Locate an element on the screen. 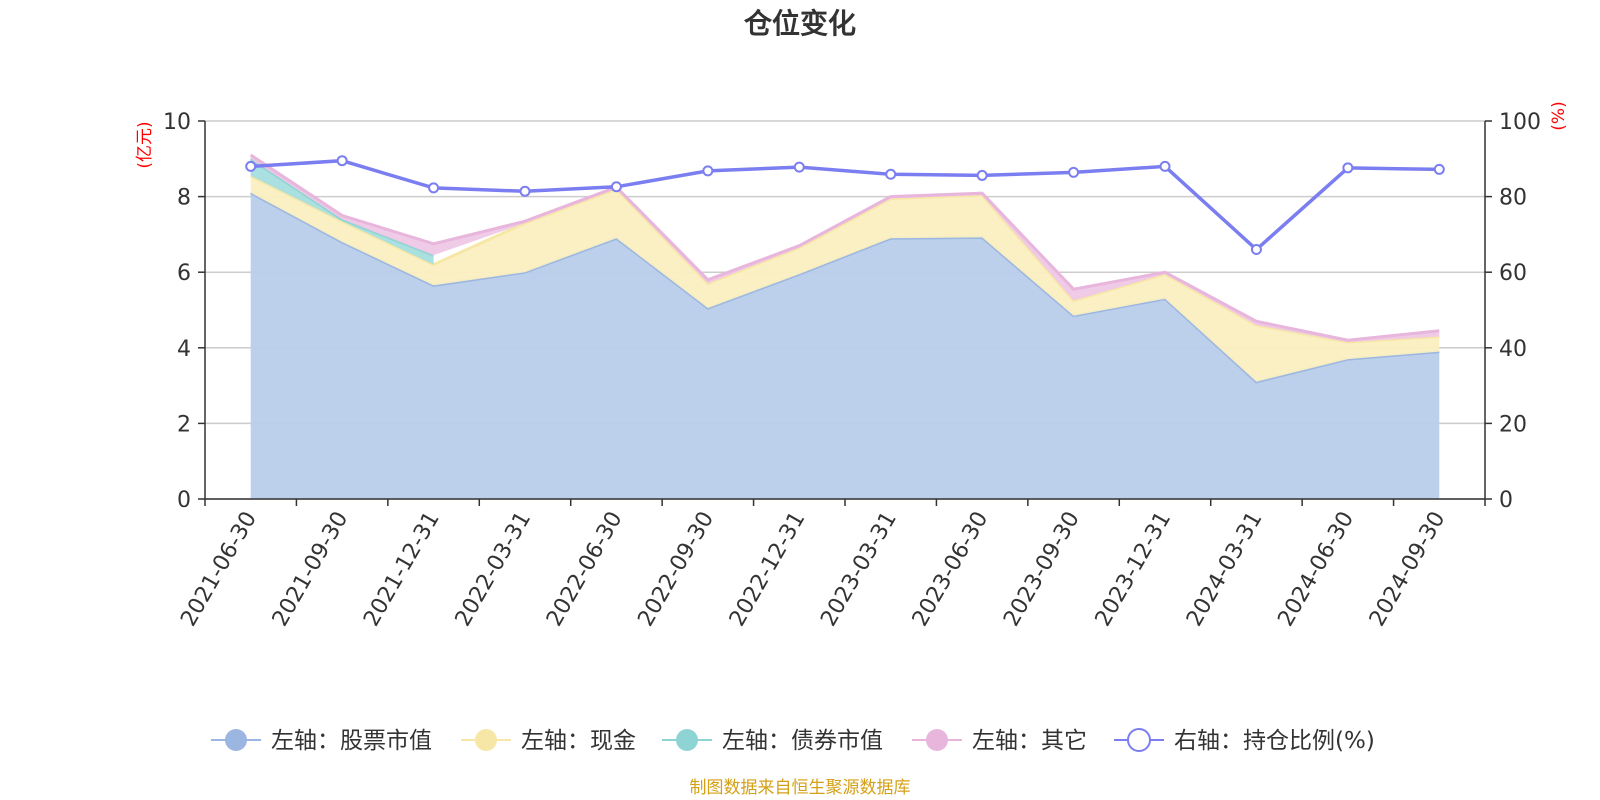 This screenshot has width=1600, height=800. legend-label-1: 左轴：现金 is located at coordinates (578, 741).